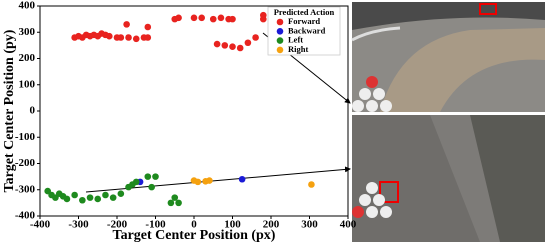 Image resolution: width=547 pixels, height=244 pixels. What do you see at coordinates (27, 84) in the screenshot?
I see `y-tick-label: 100` at bounding box center [27, 84].